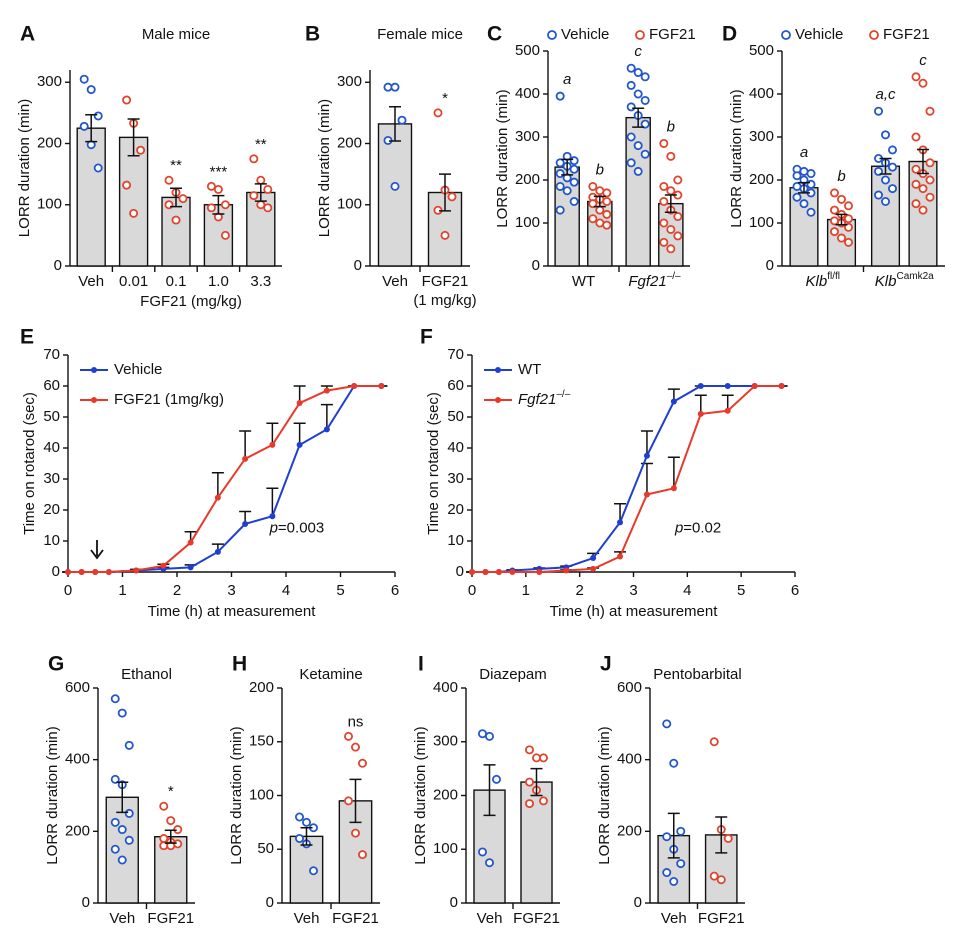  I want to click on text-part: =0.02, so click(702, 528).